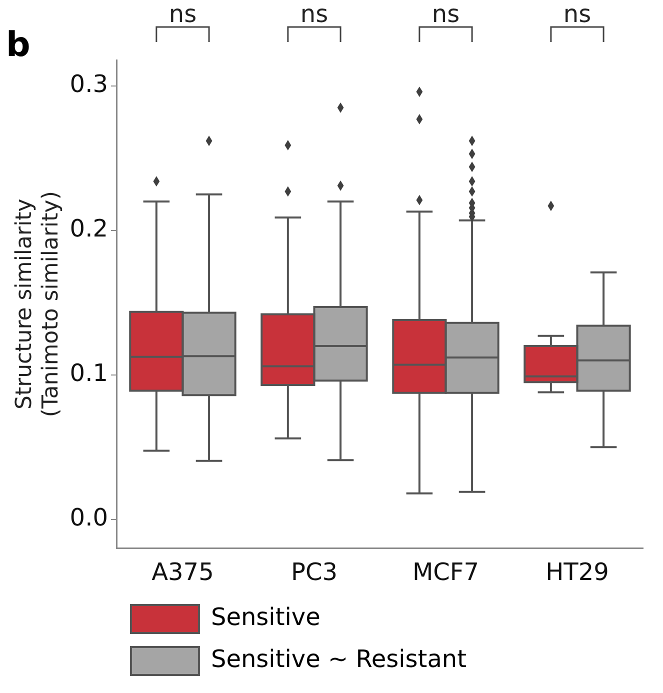  What do you see at coordinates (89, 84) in the screenshot?
I see `y-tick-label: 0.3` at bounding box center [89, 84].